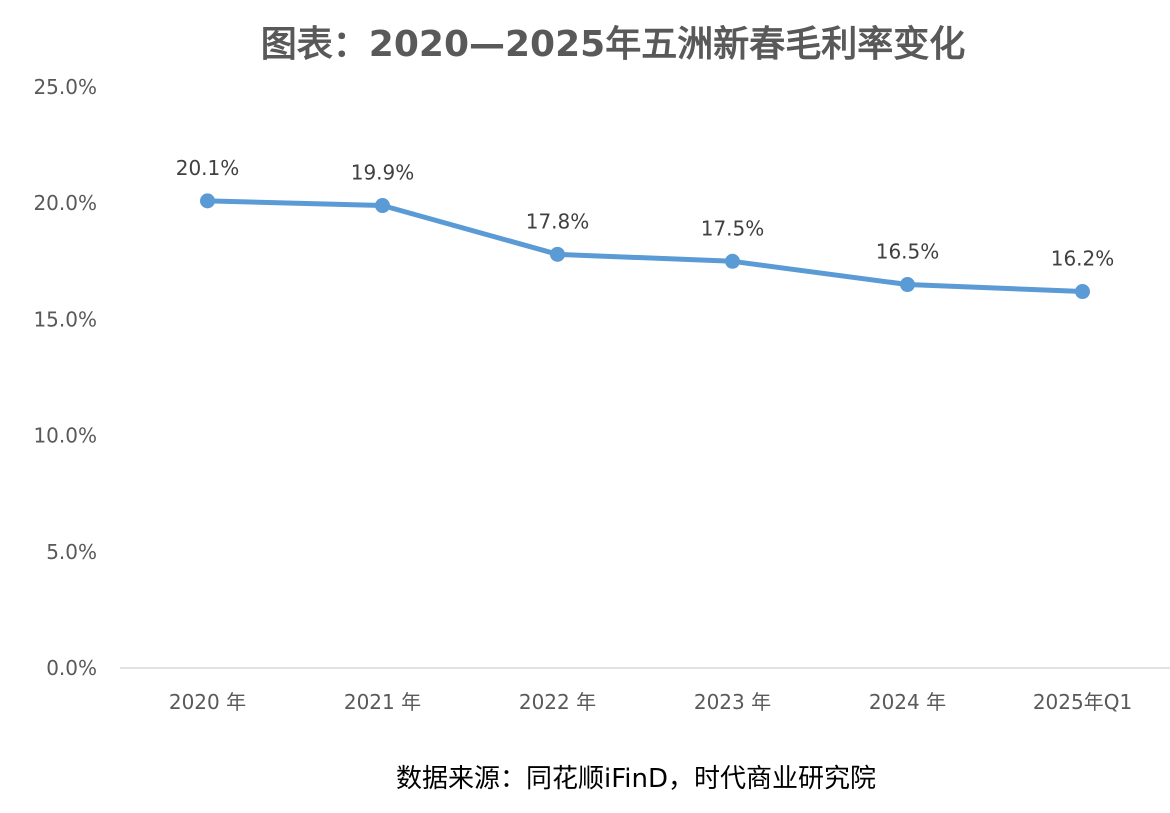 The width and height of the screenshot is (1170, 813). What do you see at coordinates (613, 44) in the screenshot?
I see `chart-title: 图表：2020—2025年五洲新春毛利率变化` at bounding box center [613, 44].